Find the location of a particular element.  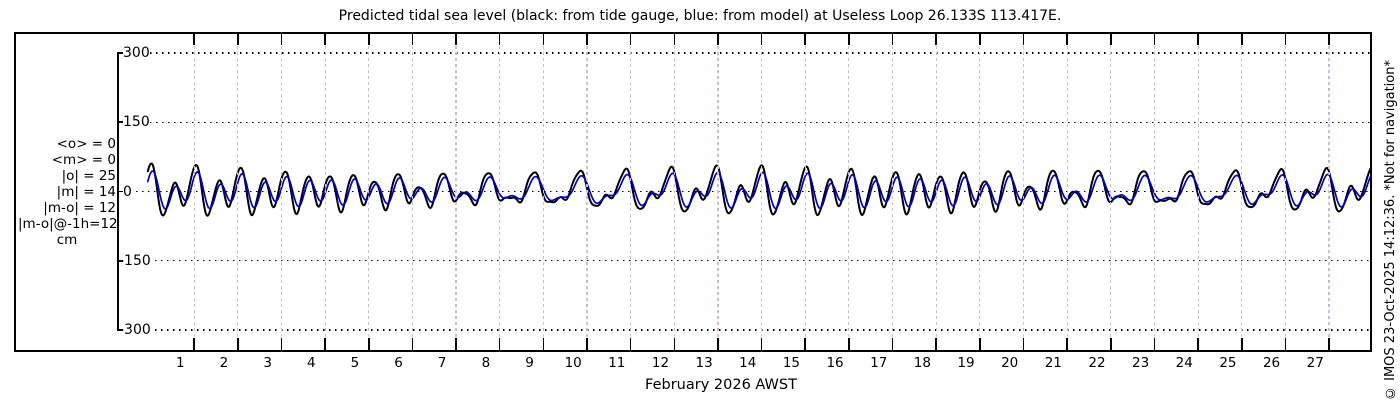

stats-line: |o| = 25 is located at coordinates (88, 176).